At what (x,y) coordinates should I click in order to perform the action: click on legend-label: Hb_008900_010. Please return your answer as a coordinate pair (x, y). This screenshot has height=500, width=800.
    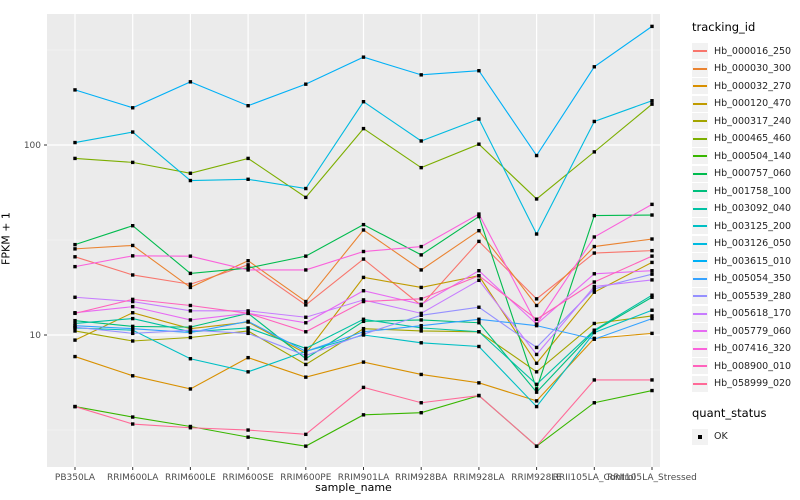
    Looking at the image, I should click on (753, 366).